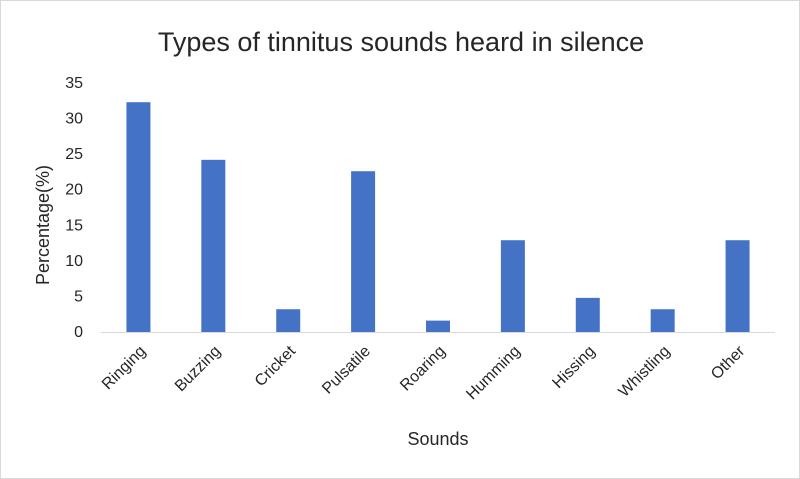 The width and height of the screenshot is (800, 479). I want to click on bar-hissing, so click(587, 314).